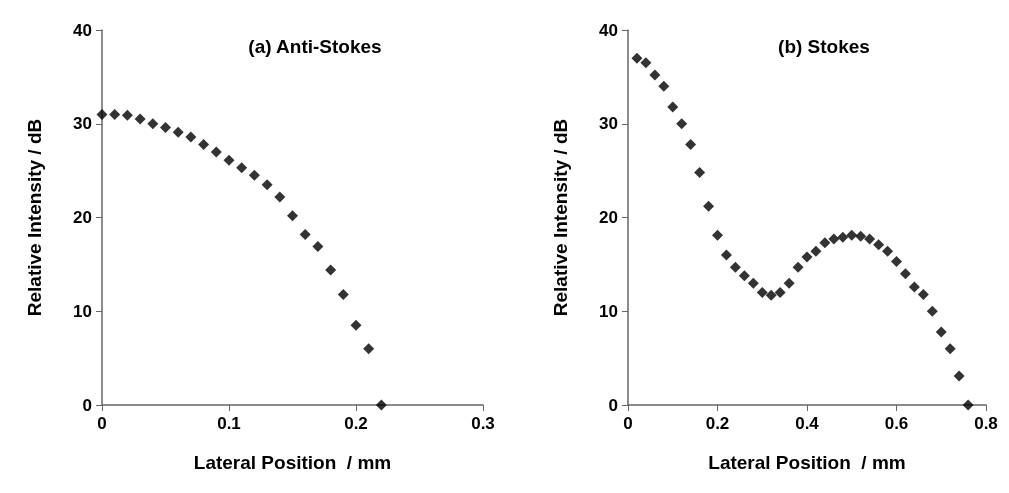  I want to click on x-tick-label: 0.8, so click(986, 423).